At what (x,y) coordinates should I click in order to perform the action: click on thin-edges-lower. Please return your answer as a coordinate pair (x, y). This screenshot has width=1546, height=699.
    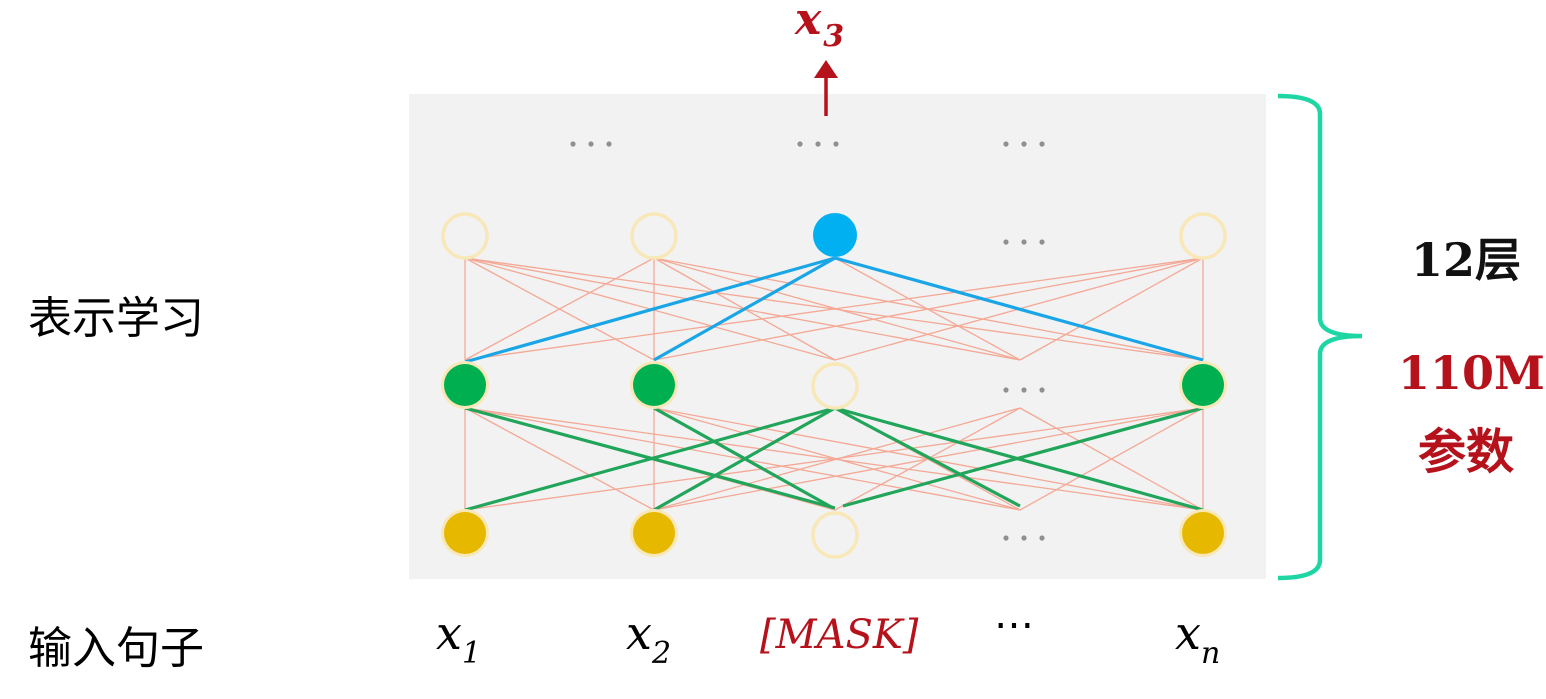
    Looking at the image, I should click on (834, 459).